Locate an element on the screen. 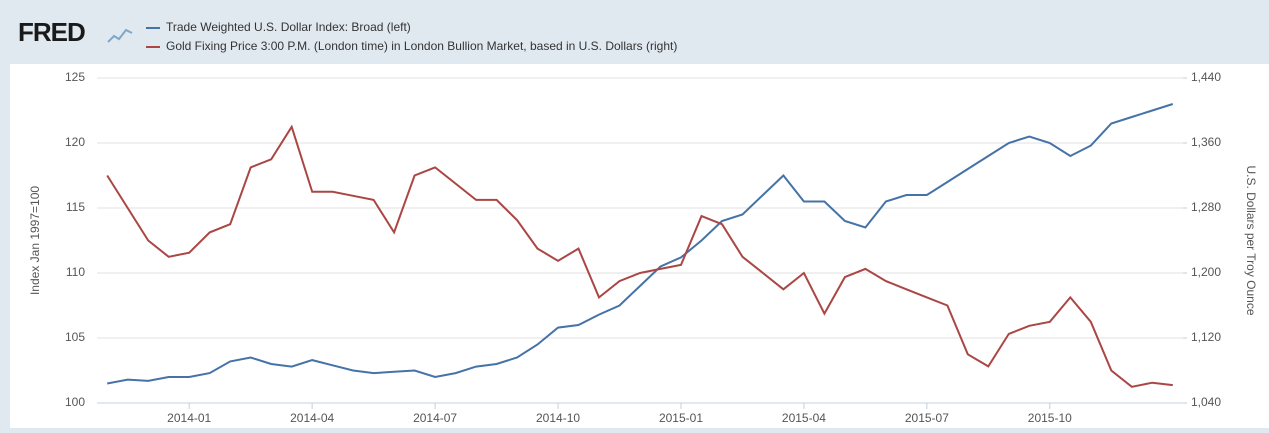  y2-axis-label: U.S. Dollars per Troy Ounce is located at coordinates (1251, 240).